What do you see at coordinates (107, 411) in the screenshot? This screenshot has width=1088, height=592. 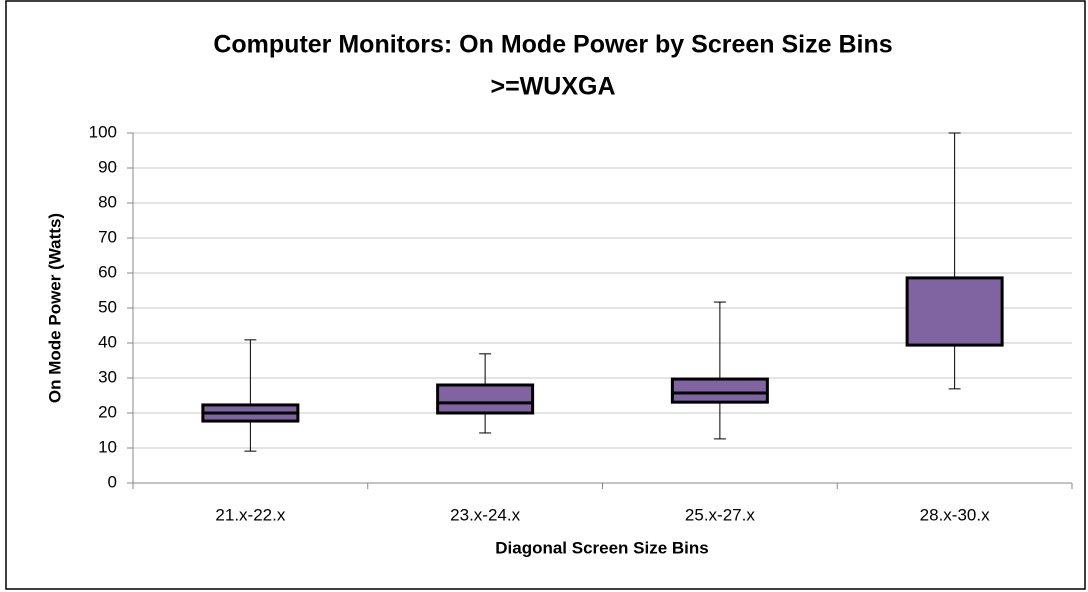 I see `y-tick-label: 20` at bounding box center [107, 411].